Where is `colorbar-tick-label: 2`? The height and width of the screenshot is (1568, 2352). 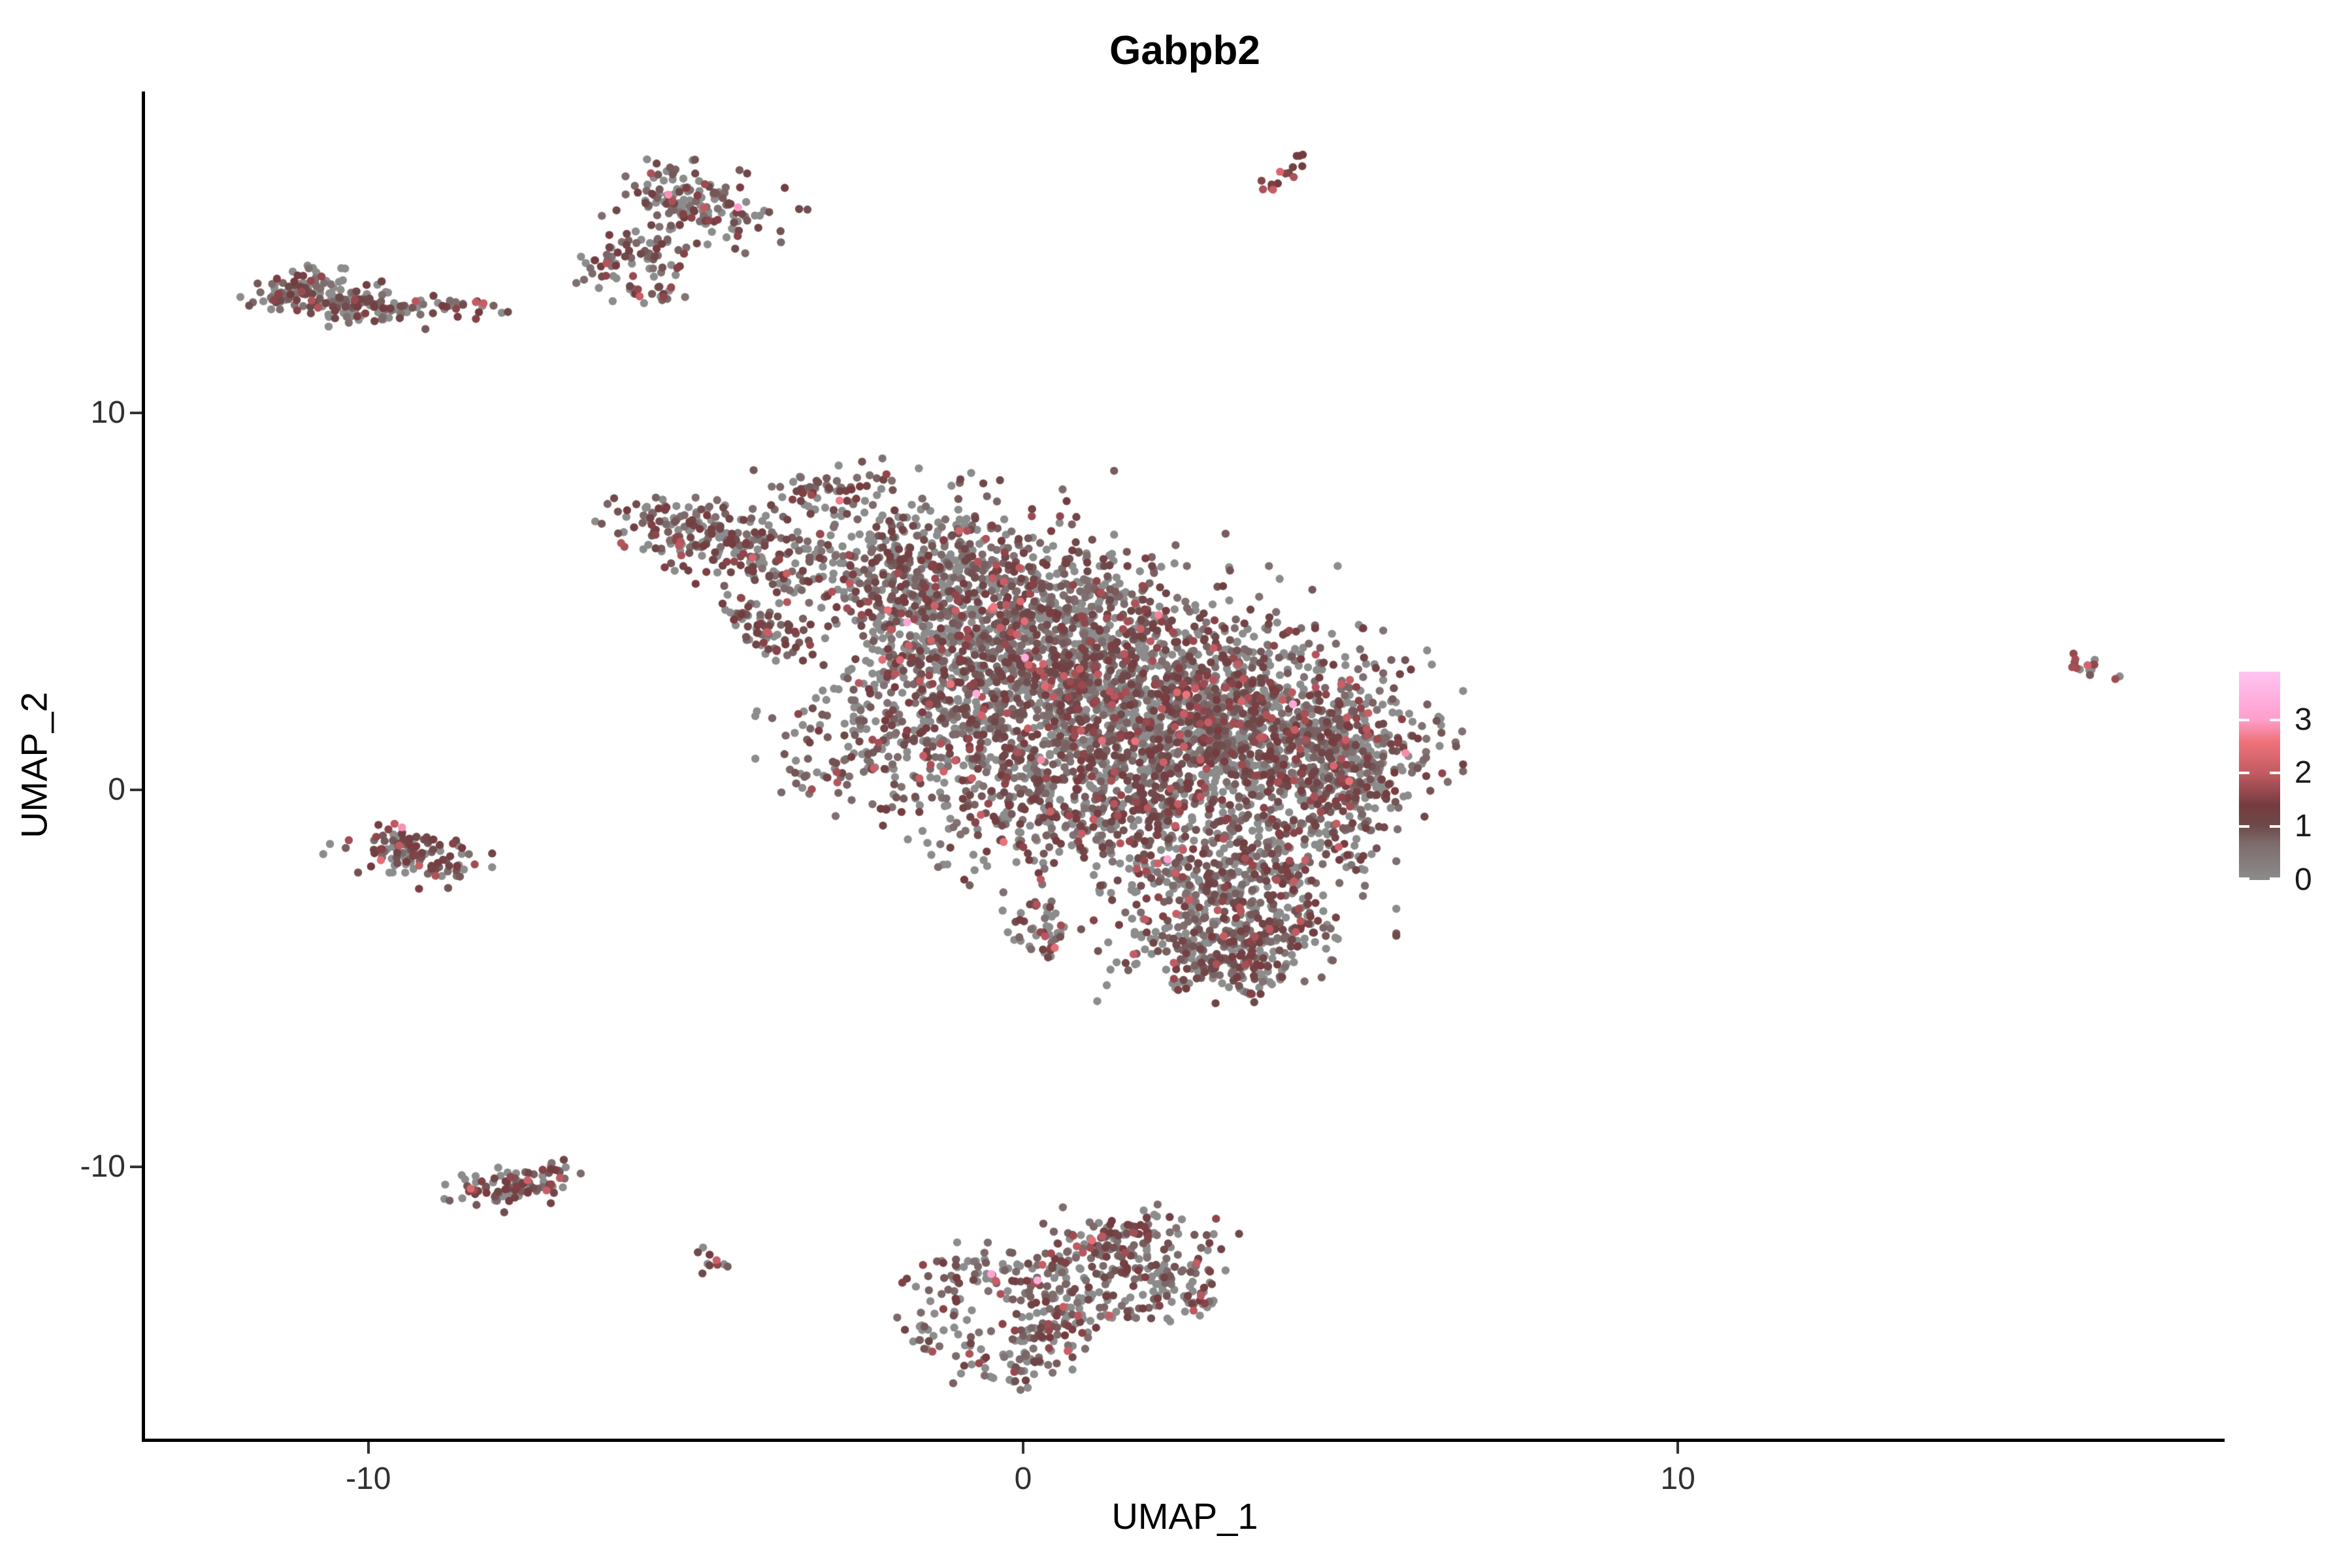 colorbar-tick-label: 2 is located at coordinates (2303, 773).